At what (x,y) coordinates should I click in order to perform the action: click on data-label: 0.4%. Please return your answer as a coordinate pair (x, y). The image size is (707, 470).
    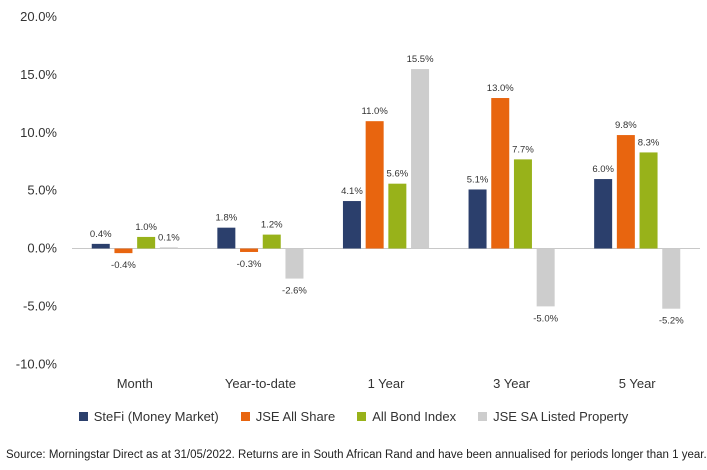
    Looking at the image, I should click on (101, 234).